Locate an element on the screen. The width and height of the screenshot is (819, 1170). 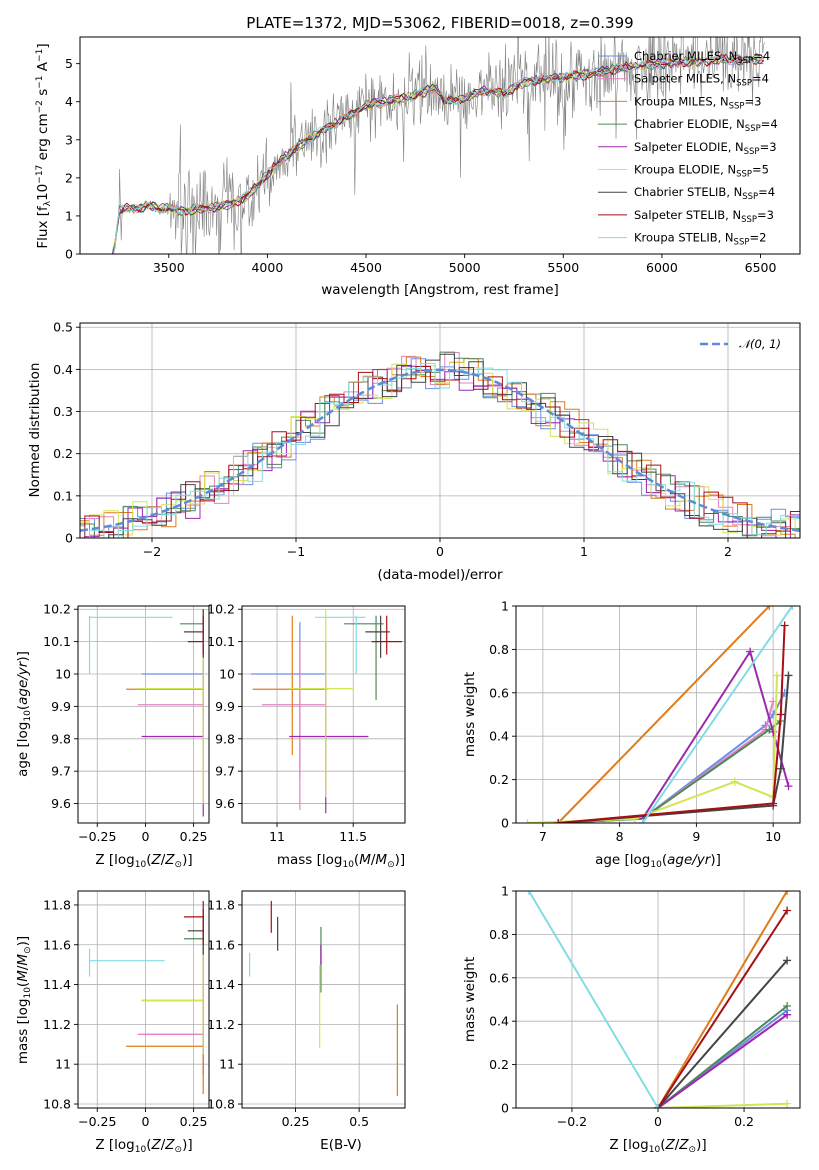
weight-Z-x-axis-label: Z [log10(Z/Z⊙)] is located at coordinates (657, 1146).